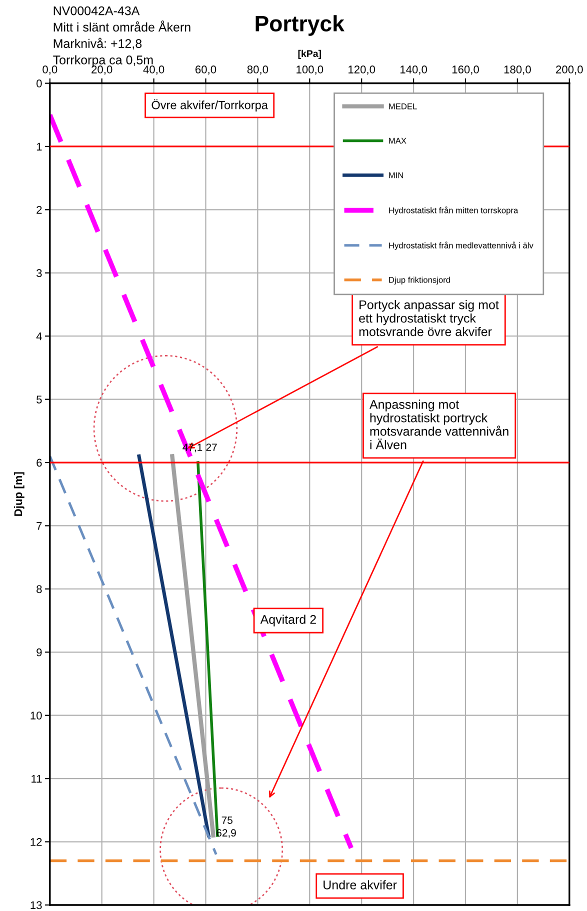 The image size is (587, 911). Describe the element at coordinates (310, 70) in the screenshot. I see `x-tick-label: 100,0` at that location.